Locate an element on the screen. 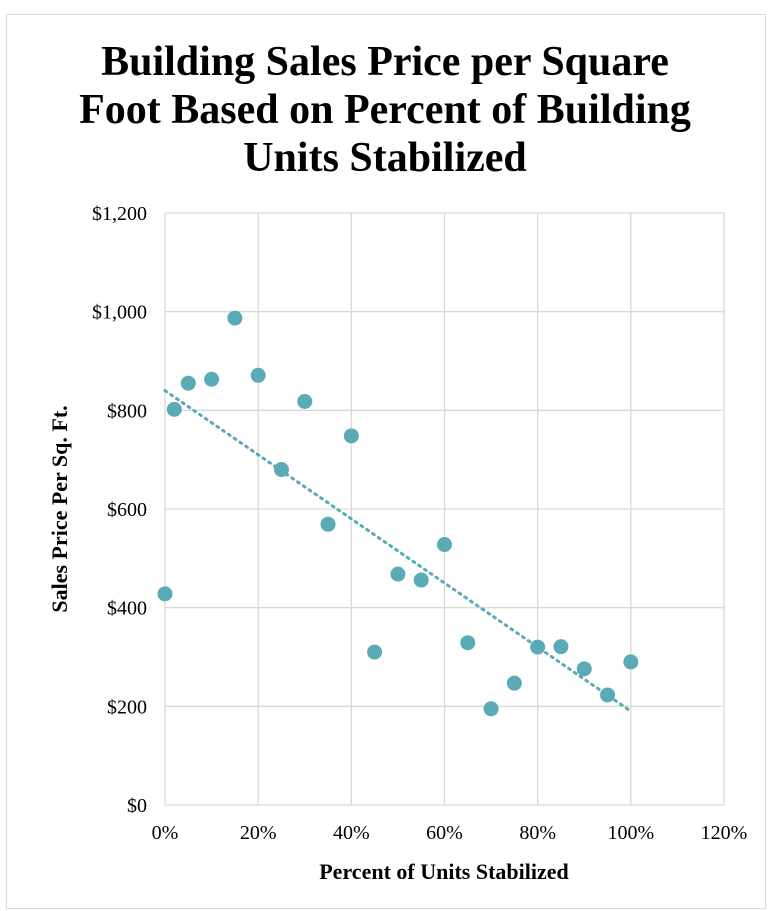 The height and width of the screenshot is (911, 769). y-tick-label: $400 is located at coordinates (127, 609).